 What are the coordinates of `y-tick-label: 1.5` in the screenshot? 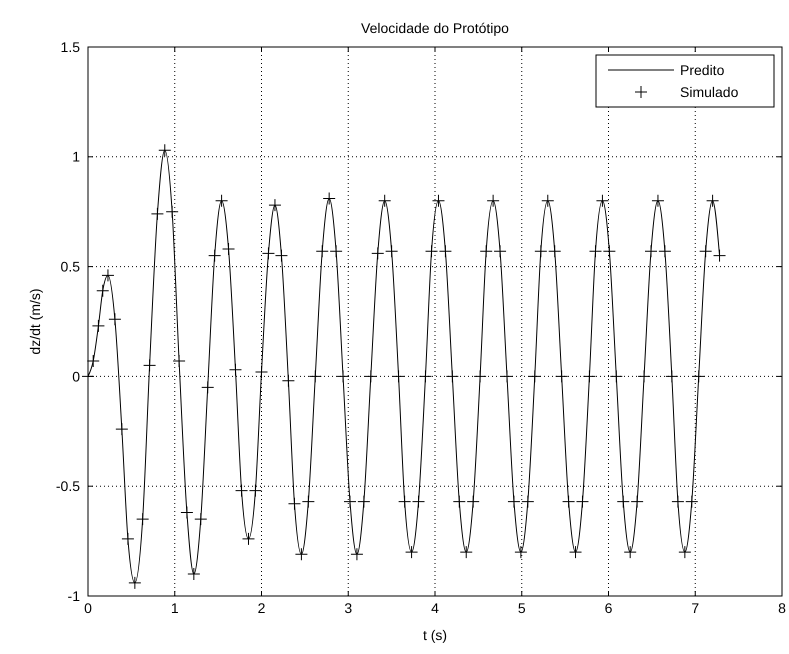 It's located at (70, 46).